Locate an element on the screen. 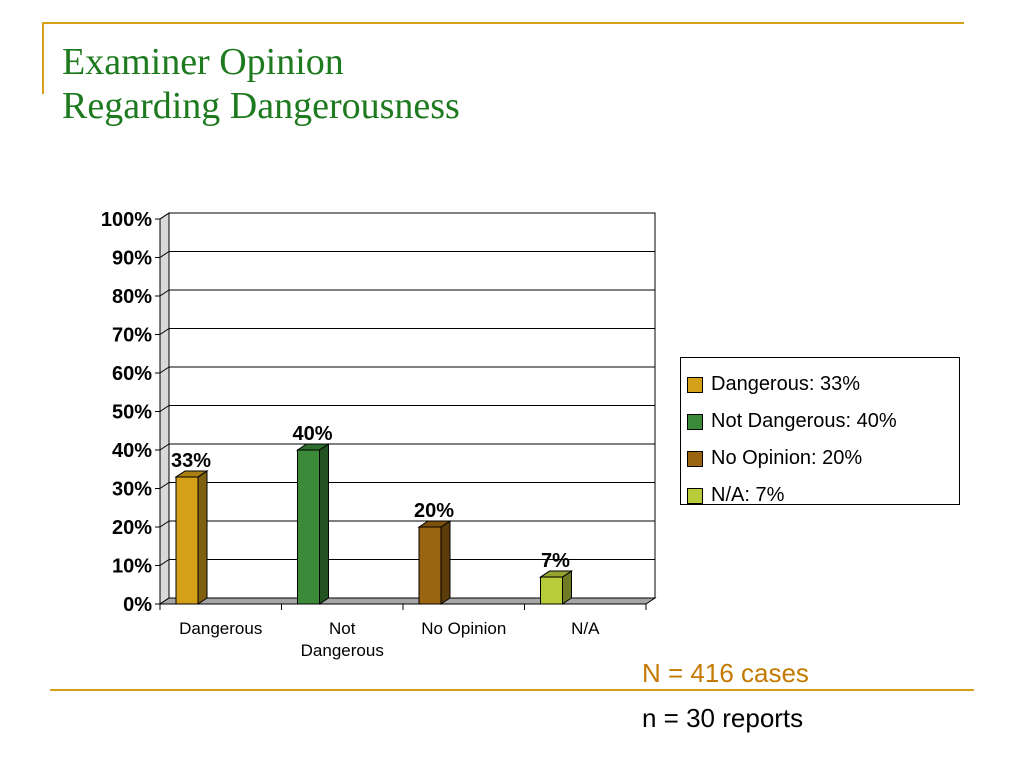  y-tick-label: 40% is located at coordinates (132, 451).